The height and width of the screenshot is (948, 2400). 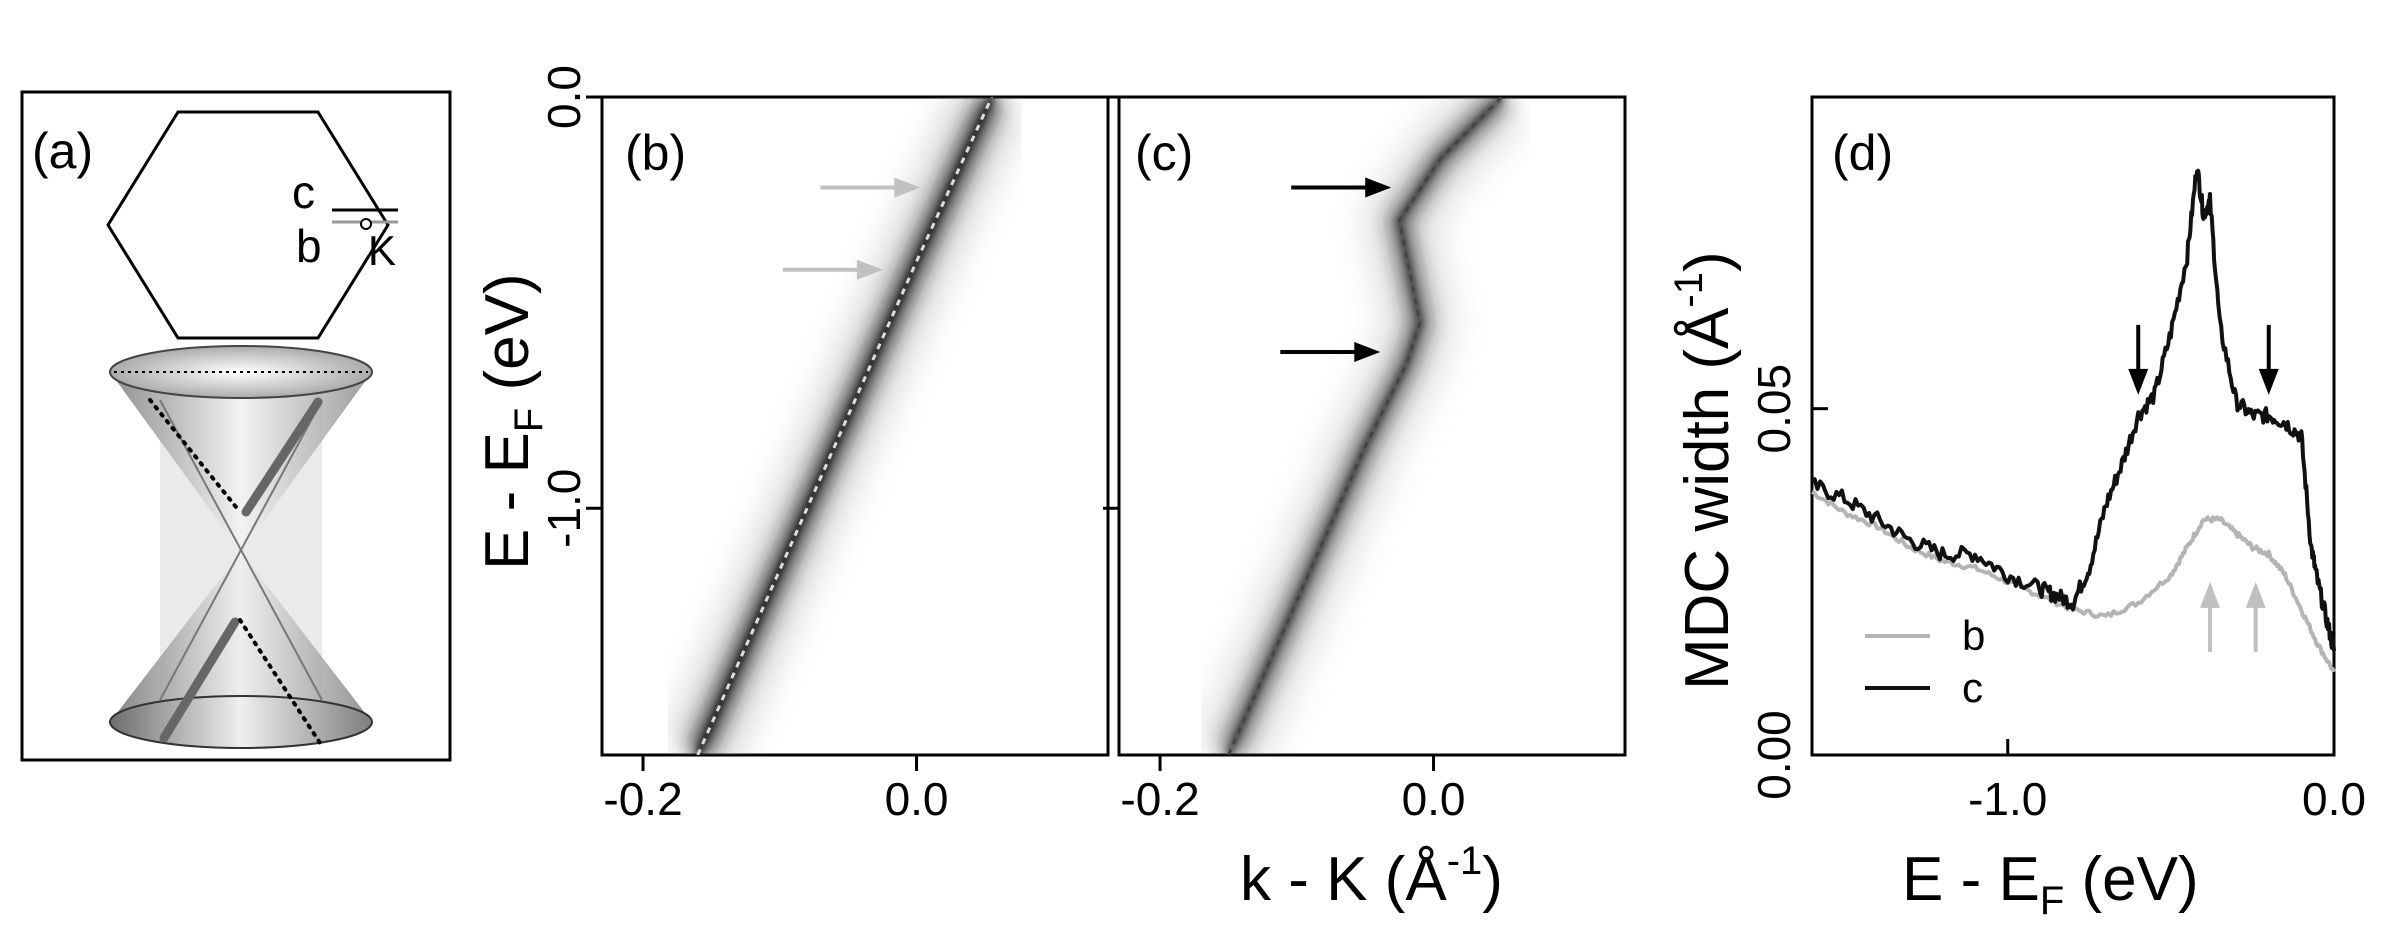 I want to click on lower-cone-rim, so click(x=241, y=722).